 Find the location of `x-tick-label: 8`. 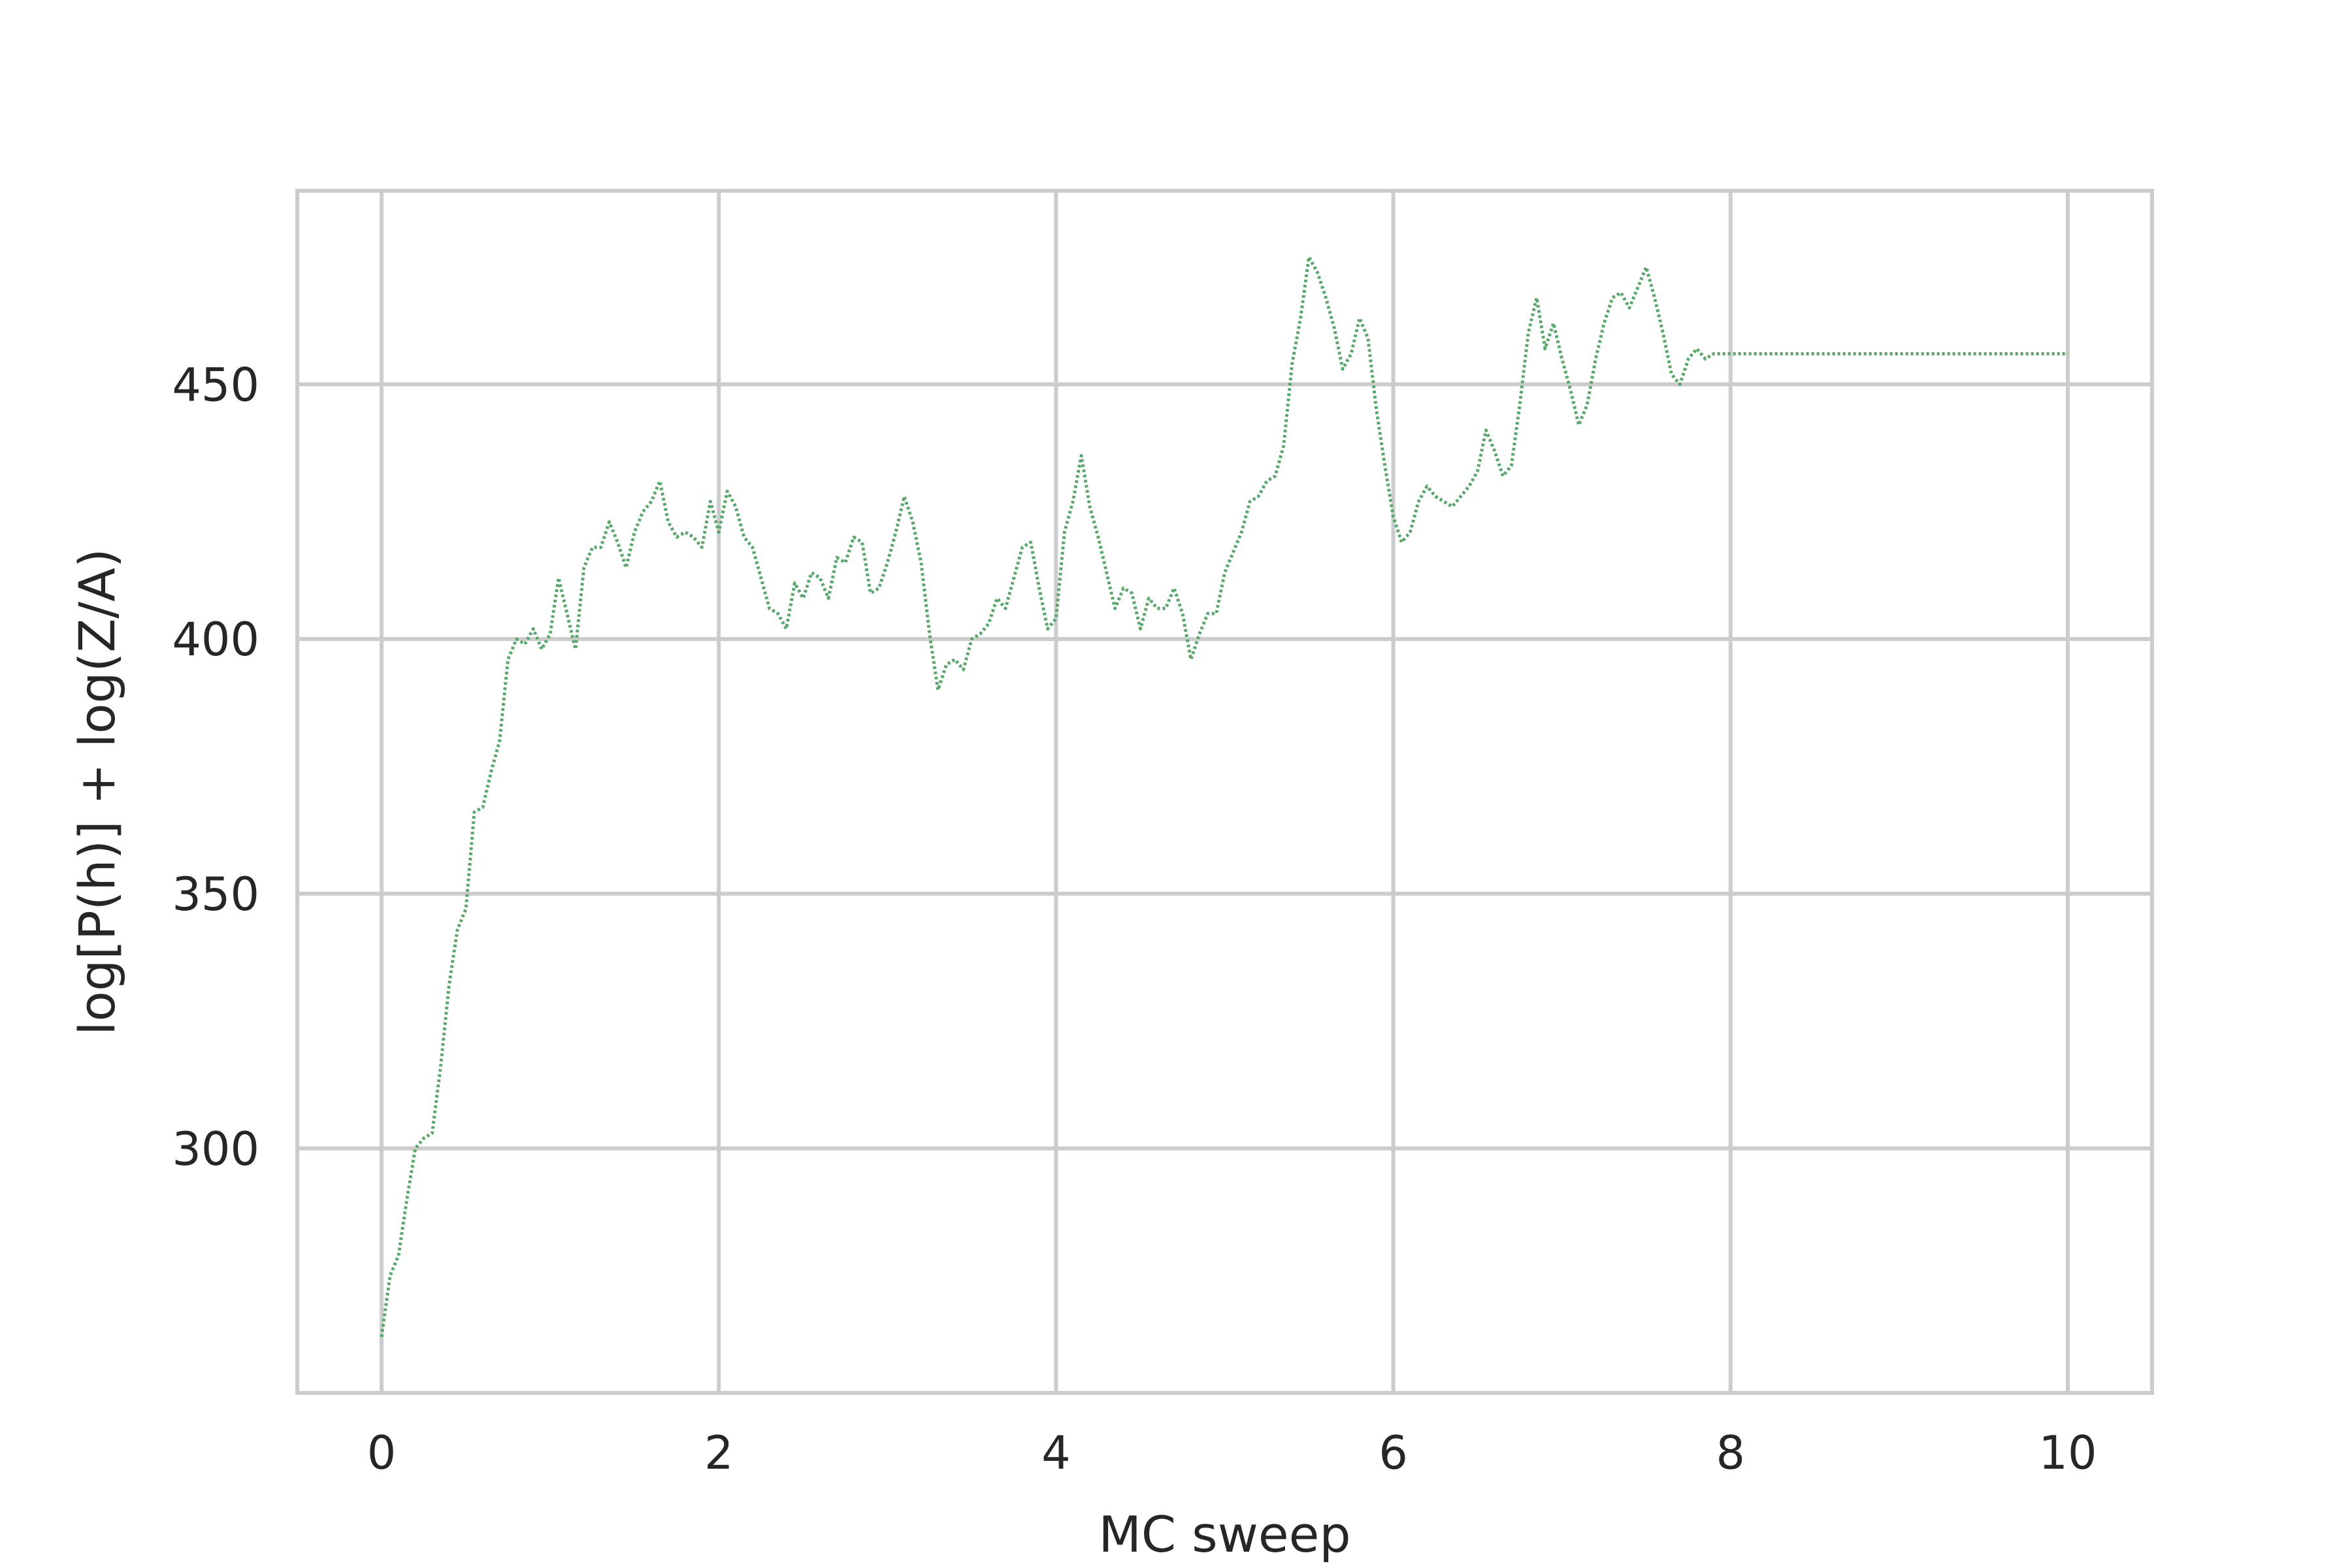

x-tick-label: 8 is located at coordinates (1730, 1453).